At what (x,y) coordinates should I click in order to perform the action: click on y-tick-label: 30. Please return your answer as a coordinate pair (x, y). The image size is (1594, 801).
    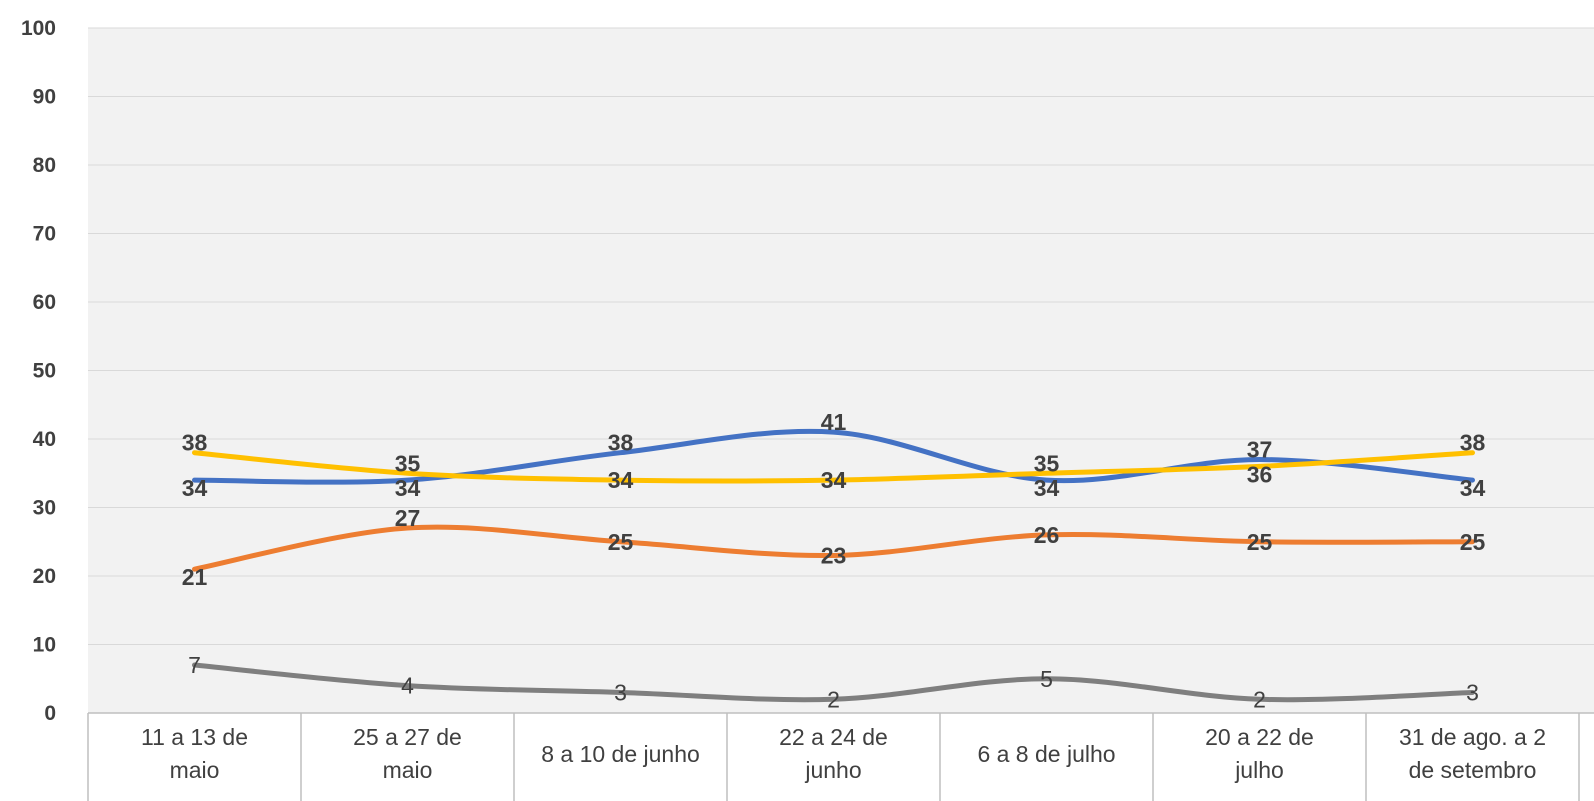
    Looking at the image, I should click on (44, 508).